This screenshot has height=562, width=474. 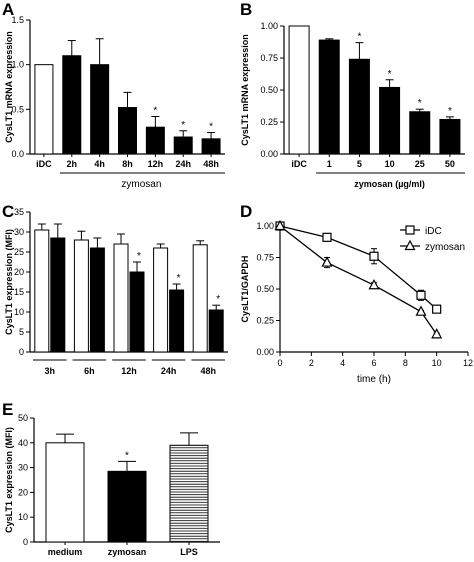 What do you see at coordinates (468, 363) in the screenshot?
I see `x-tick-label: 12` at bounding box center [468, 363].